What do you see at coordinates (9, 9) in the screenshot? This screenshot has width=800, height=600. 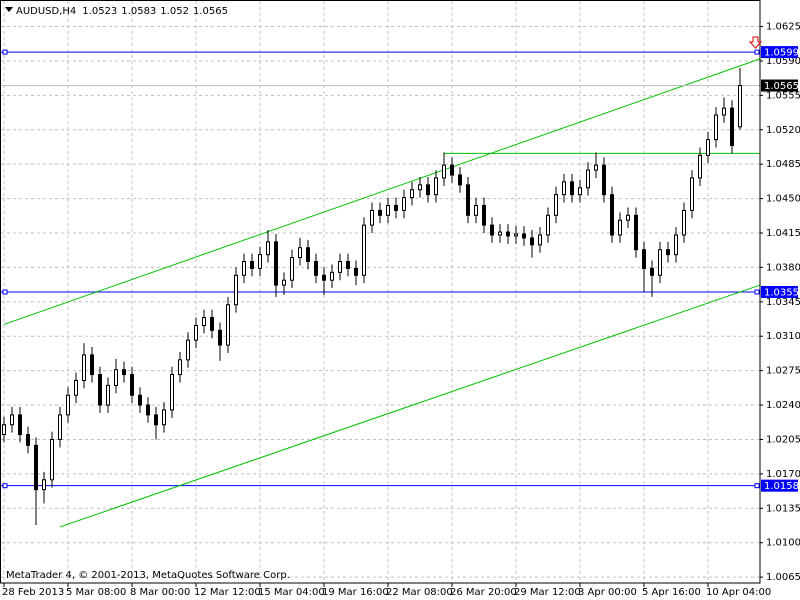 I see `menu-triangle` at bounding box center [9, 9].